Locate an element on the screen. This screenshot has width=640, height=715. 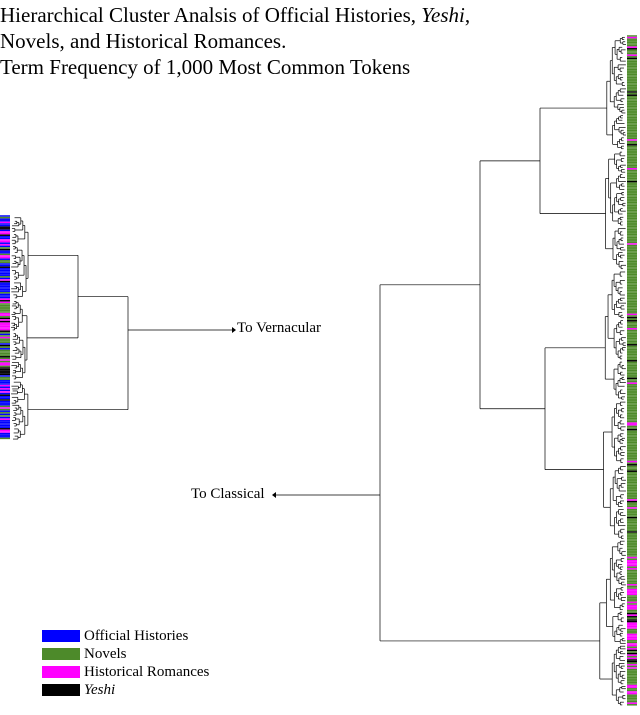
arrowhead-classical is located at coordinates (274, 495).